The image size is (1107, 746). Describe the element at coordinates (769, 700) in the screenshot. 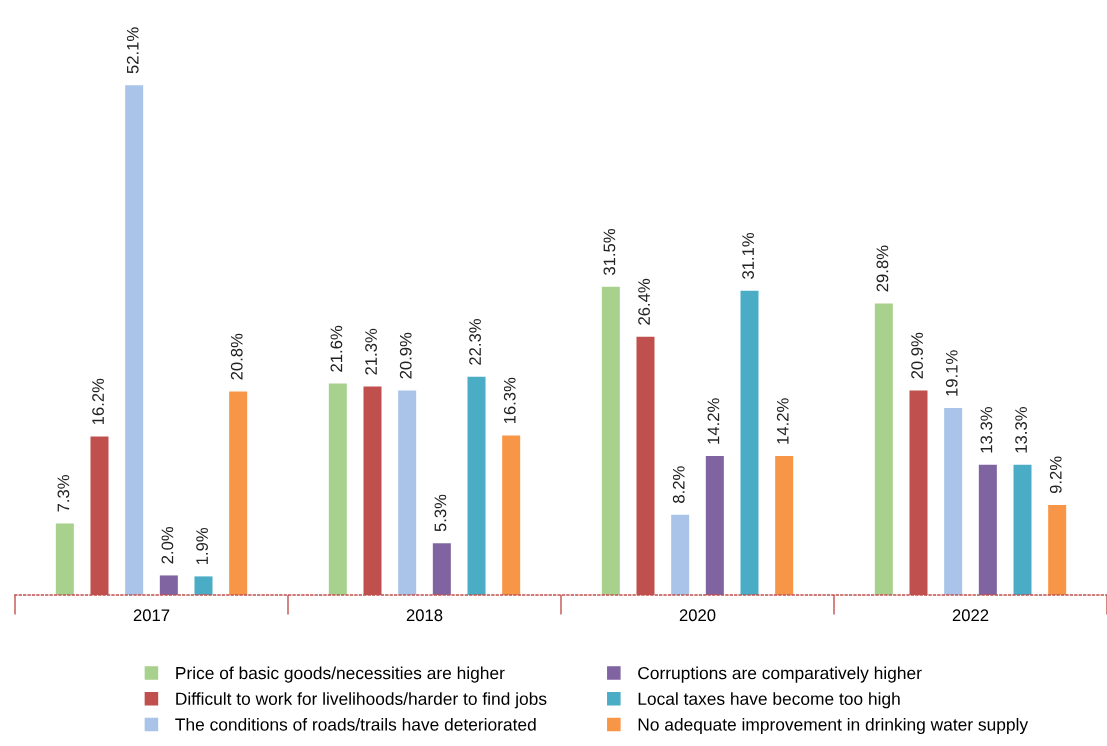

I see `legend-label: Local taxes have become too high` at that location.